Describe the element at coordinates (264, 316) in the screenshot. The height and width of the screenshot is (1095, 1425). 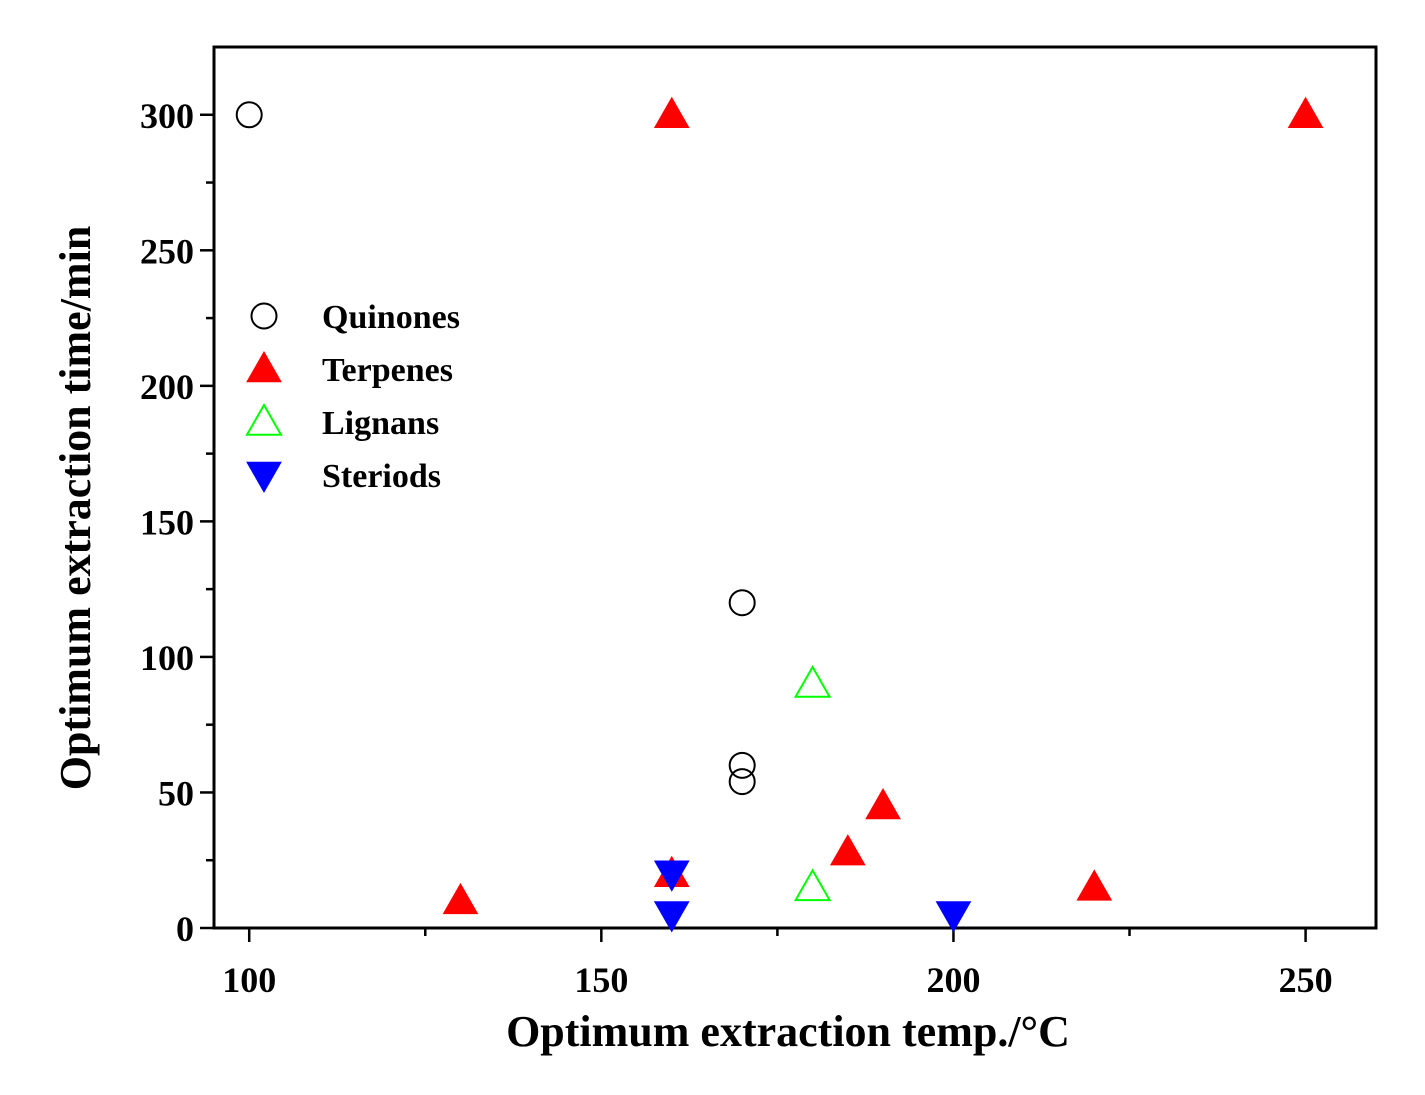
I see `legend-marker-quinones` at that location.